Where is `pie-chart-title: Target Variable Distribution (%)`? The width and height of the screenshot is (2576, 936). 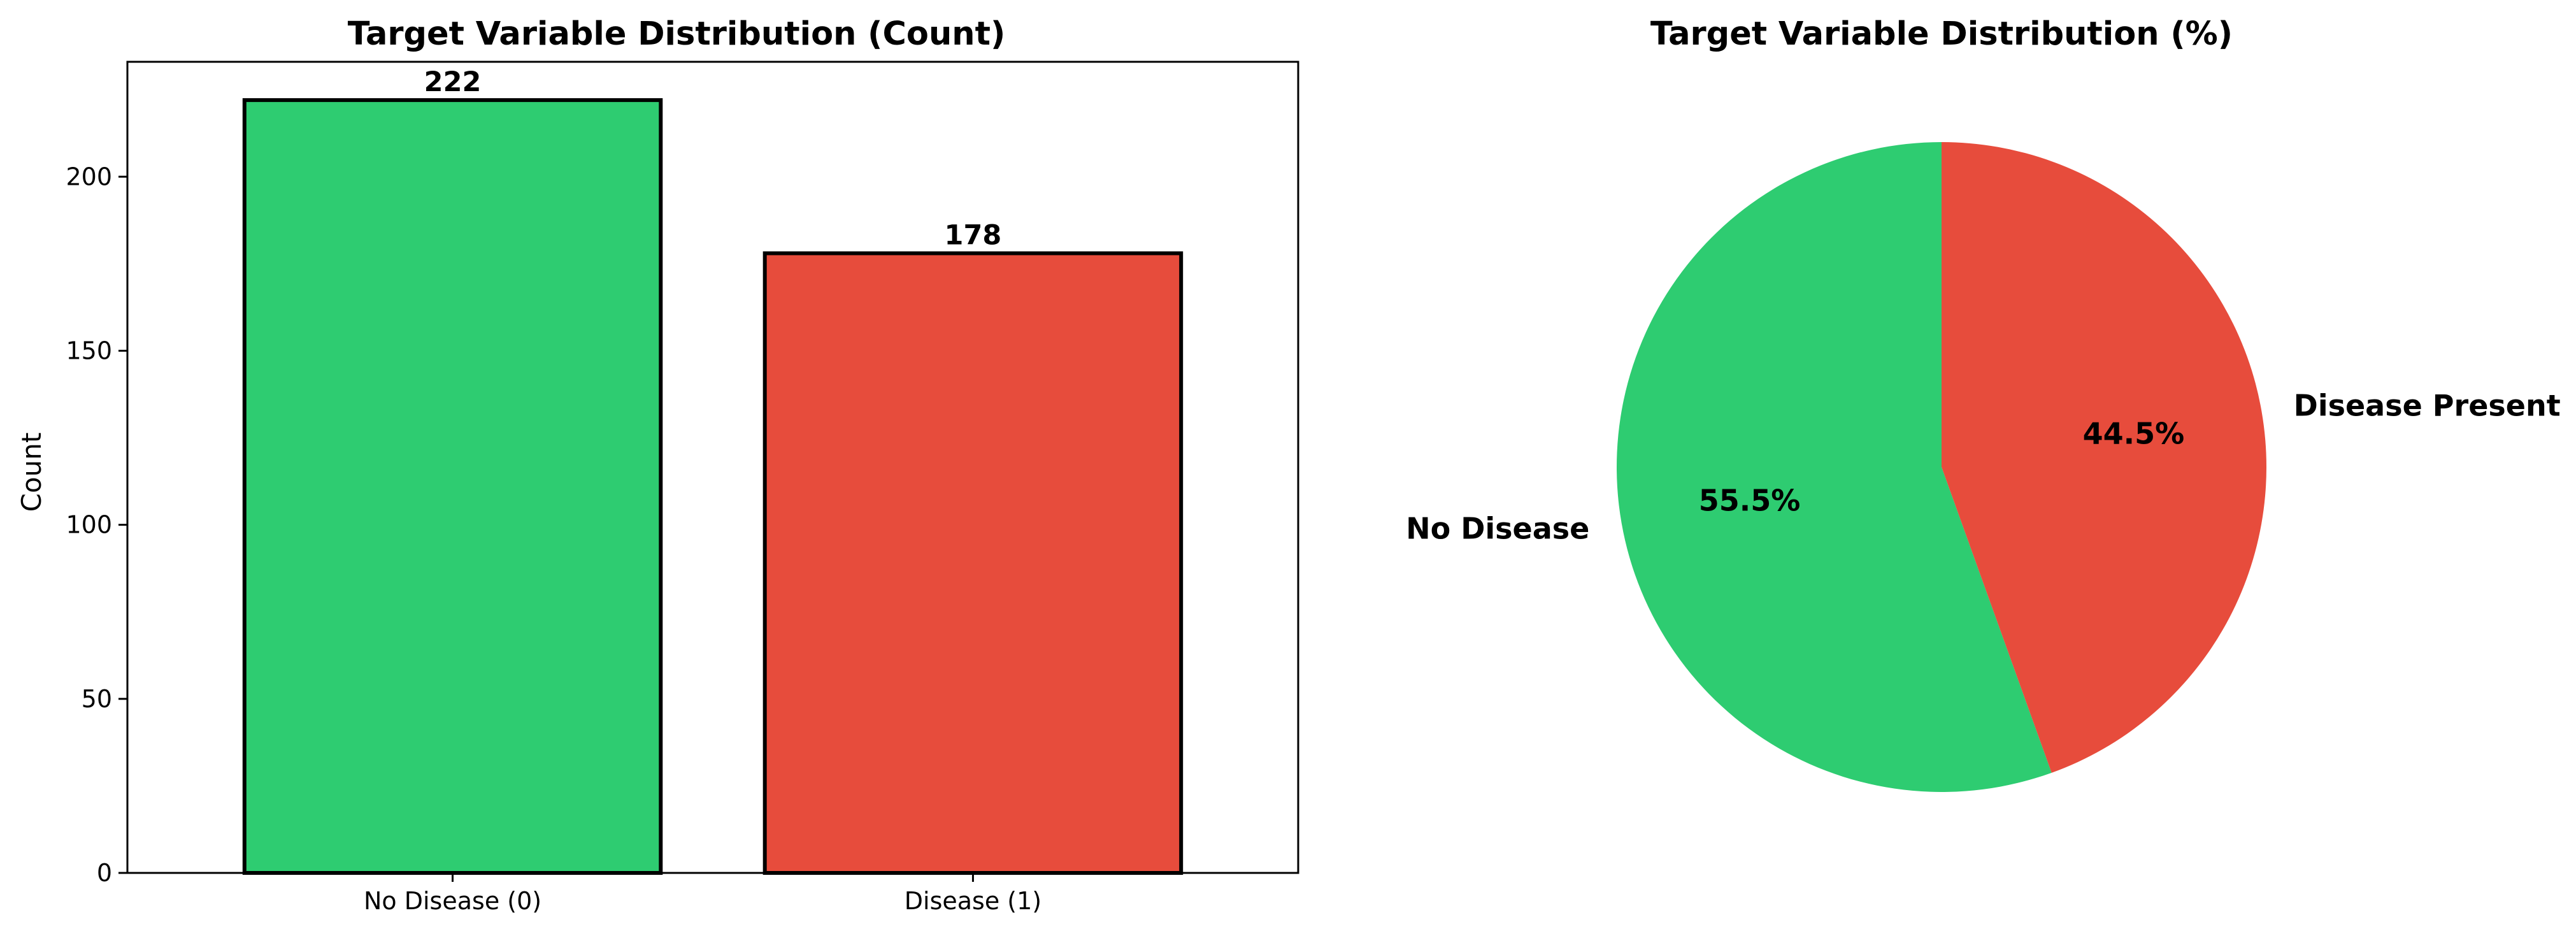 pie-chart-title: Target Variable Distribution (%) is located at coordinates (1942, 34).